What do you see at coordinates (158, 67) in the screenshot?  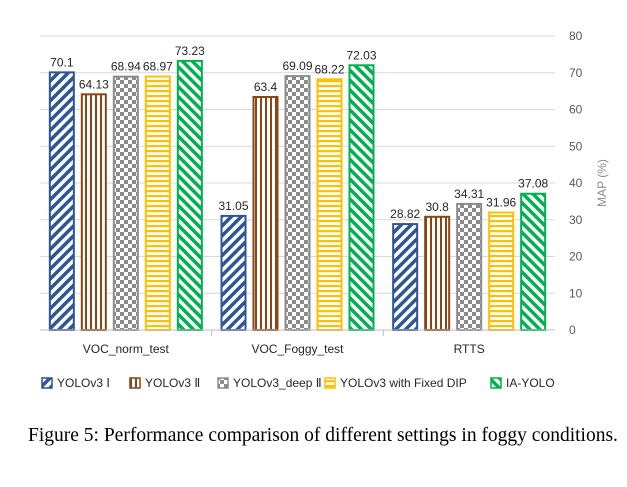 I see `data-label: 68.97` at bounding box center [158, 67].